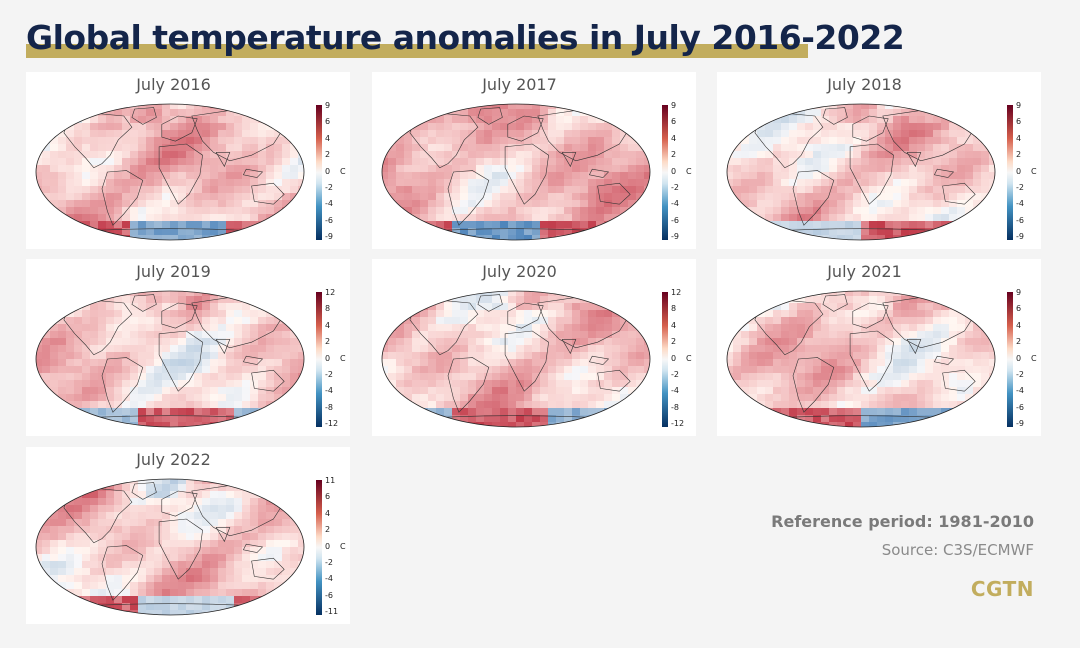 The image size is (1080, 648). I want to click on cgtn-logo: CGTN, so click(1002, 589).